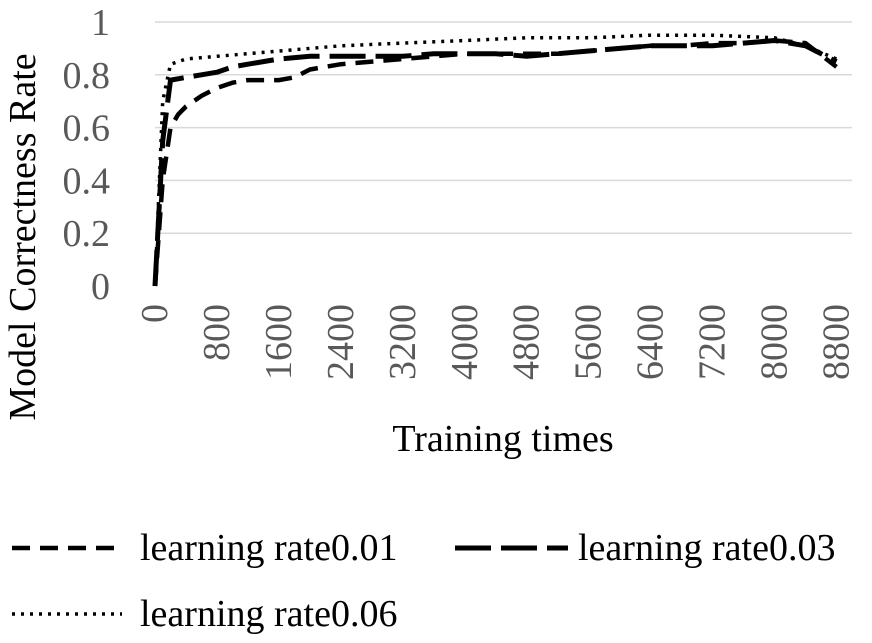  What do you see at coordinates (87, 234) in the screenshot?
I see `y-tick-label: 0.2` at bounding box center [87, 234].